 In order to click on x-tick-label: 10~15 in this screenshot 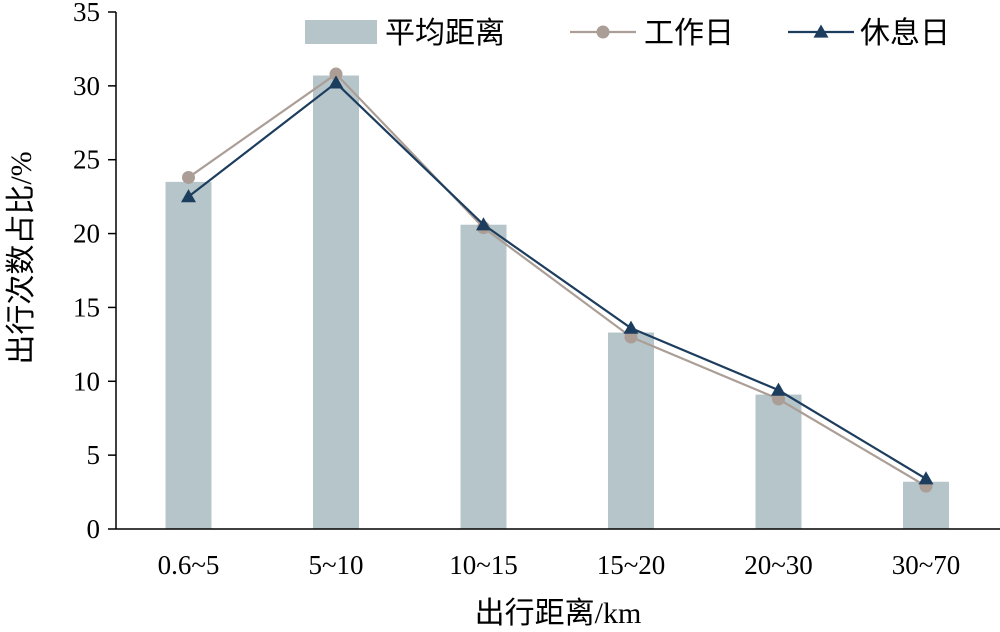, I will do `click(483, 565)`.